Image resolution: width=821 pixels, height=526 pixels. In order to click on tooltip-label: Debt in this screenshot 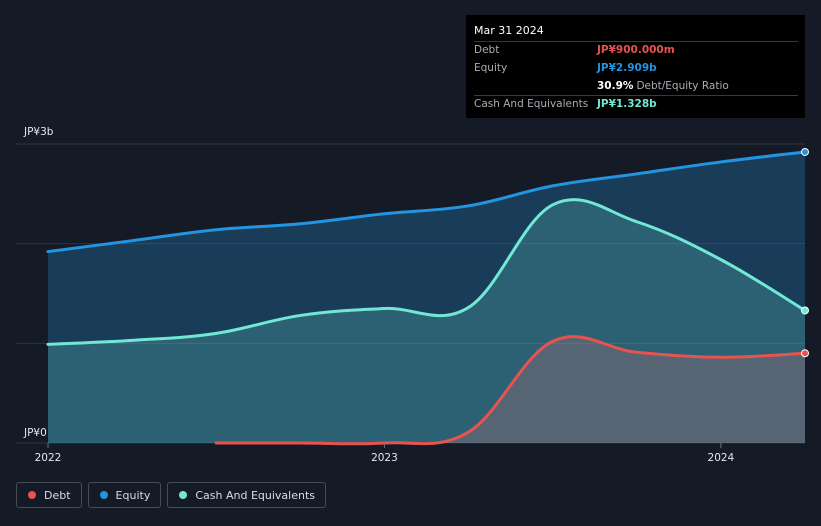, I will do `click(487, 50)`.